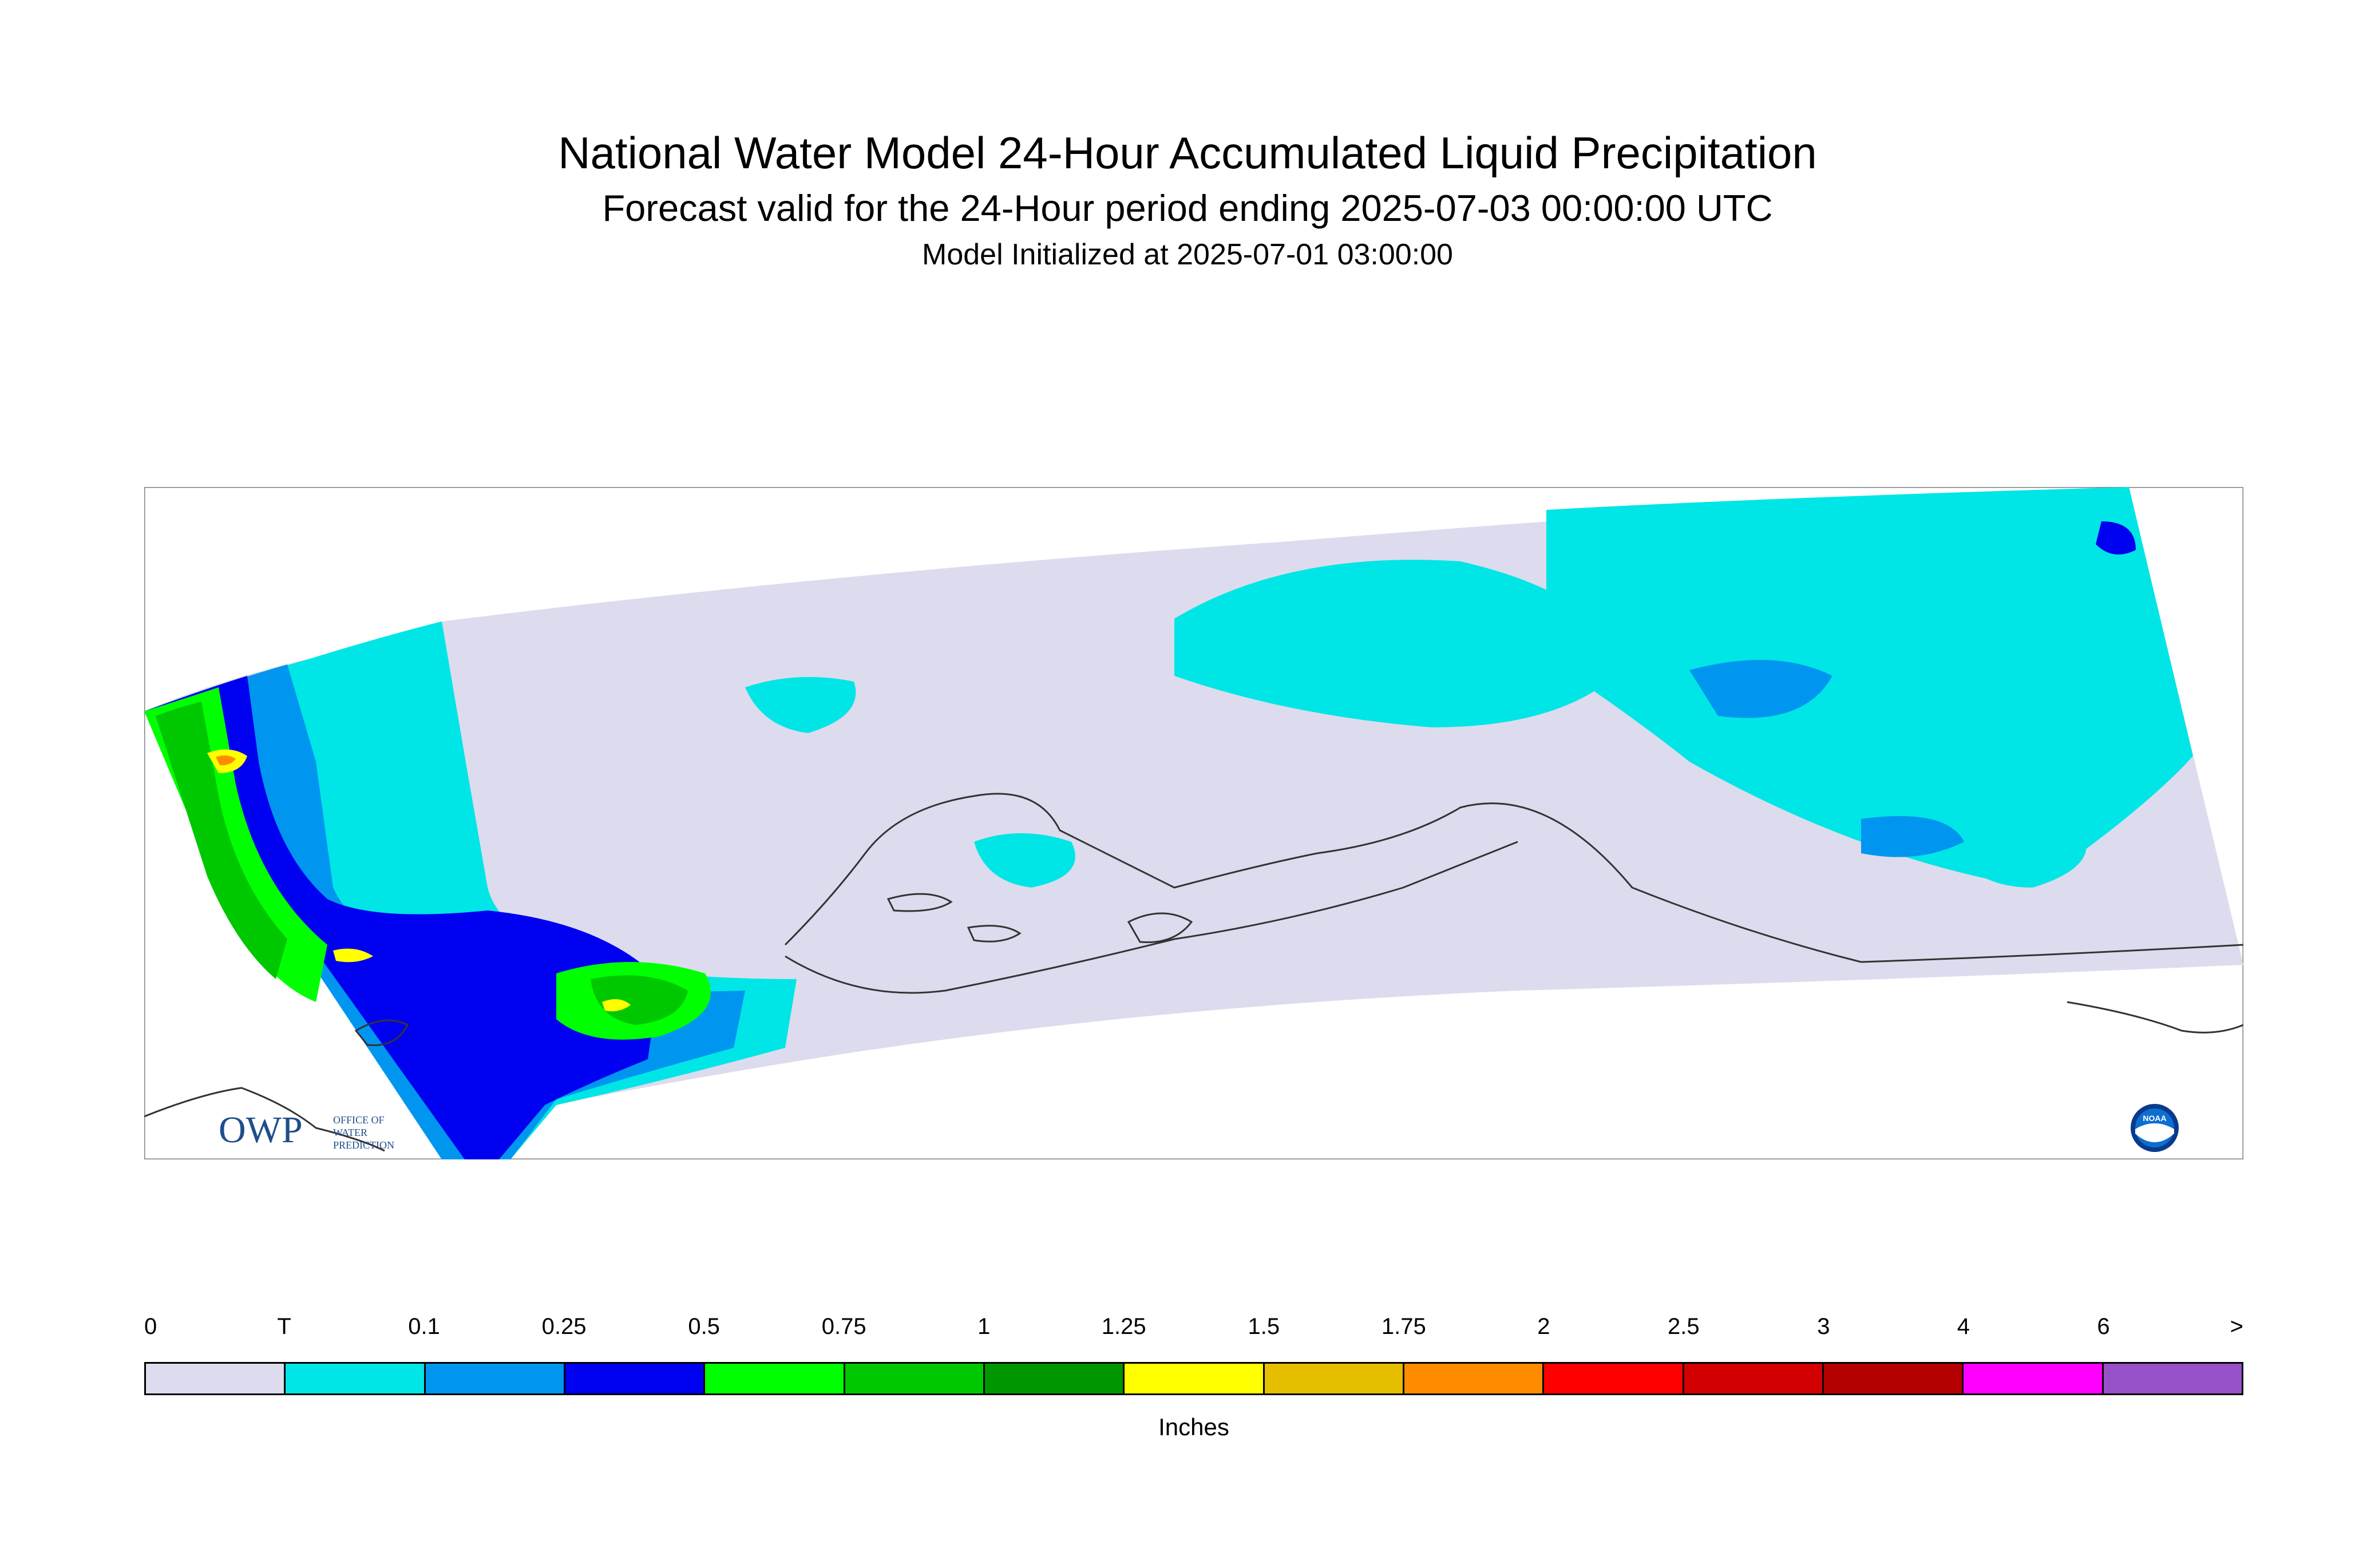  Describe the element at coordinates (995, 934) in the screenshot. I see `nunivak-island` at that location.